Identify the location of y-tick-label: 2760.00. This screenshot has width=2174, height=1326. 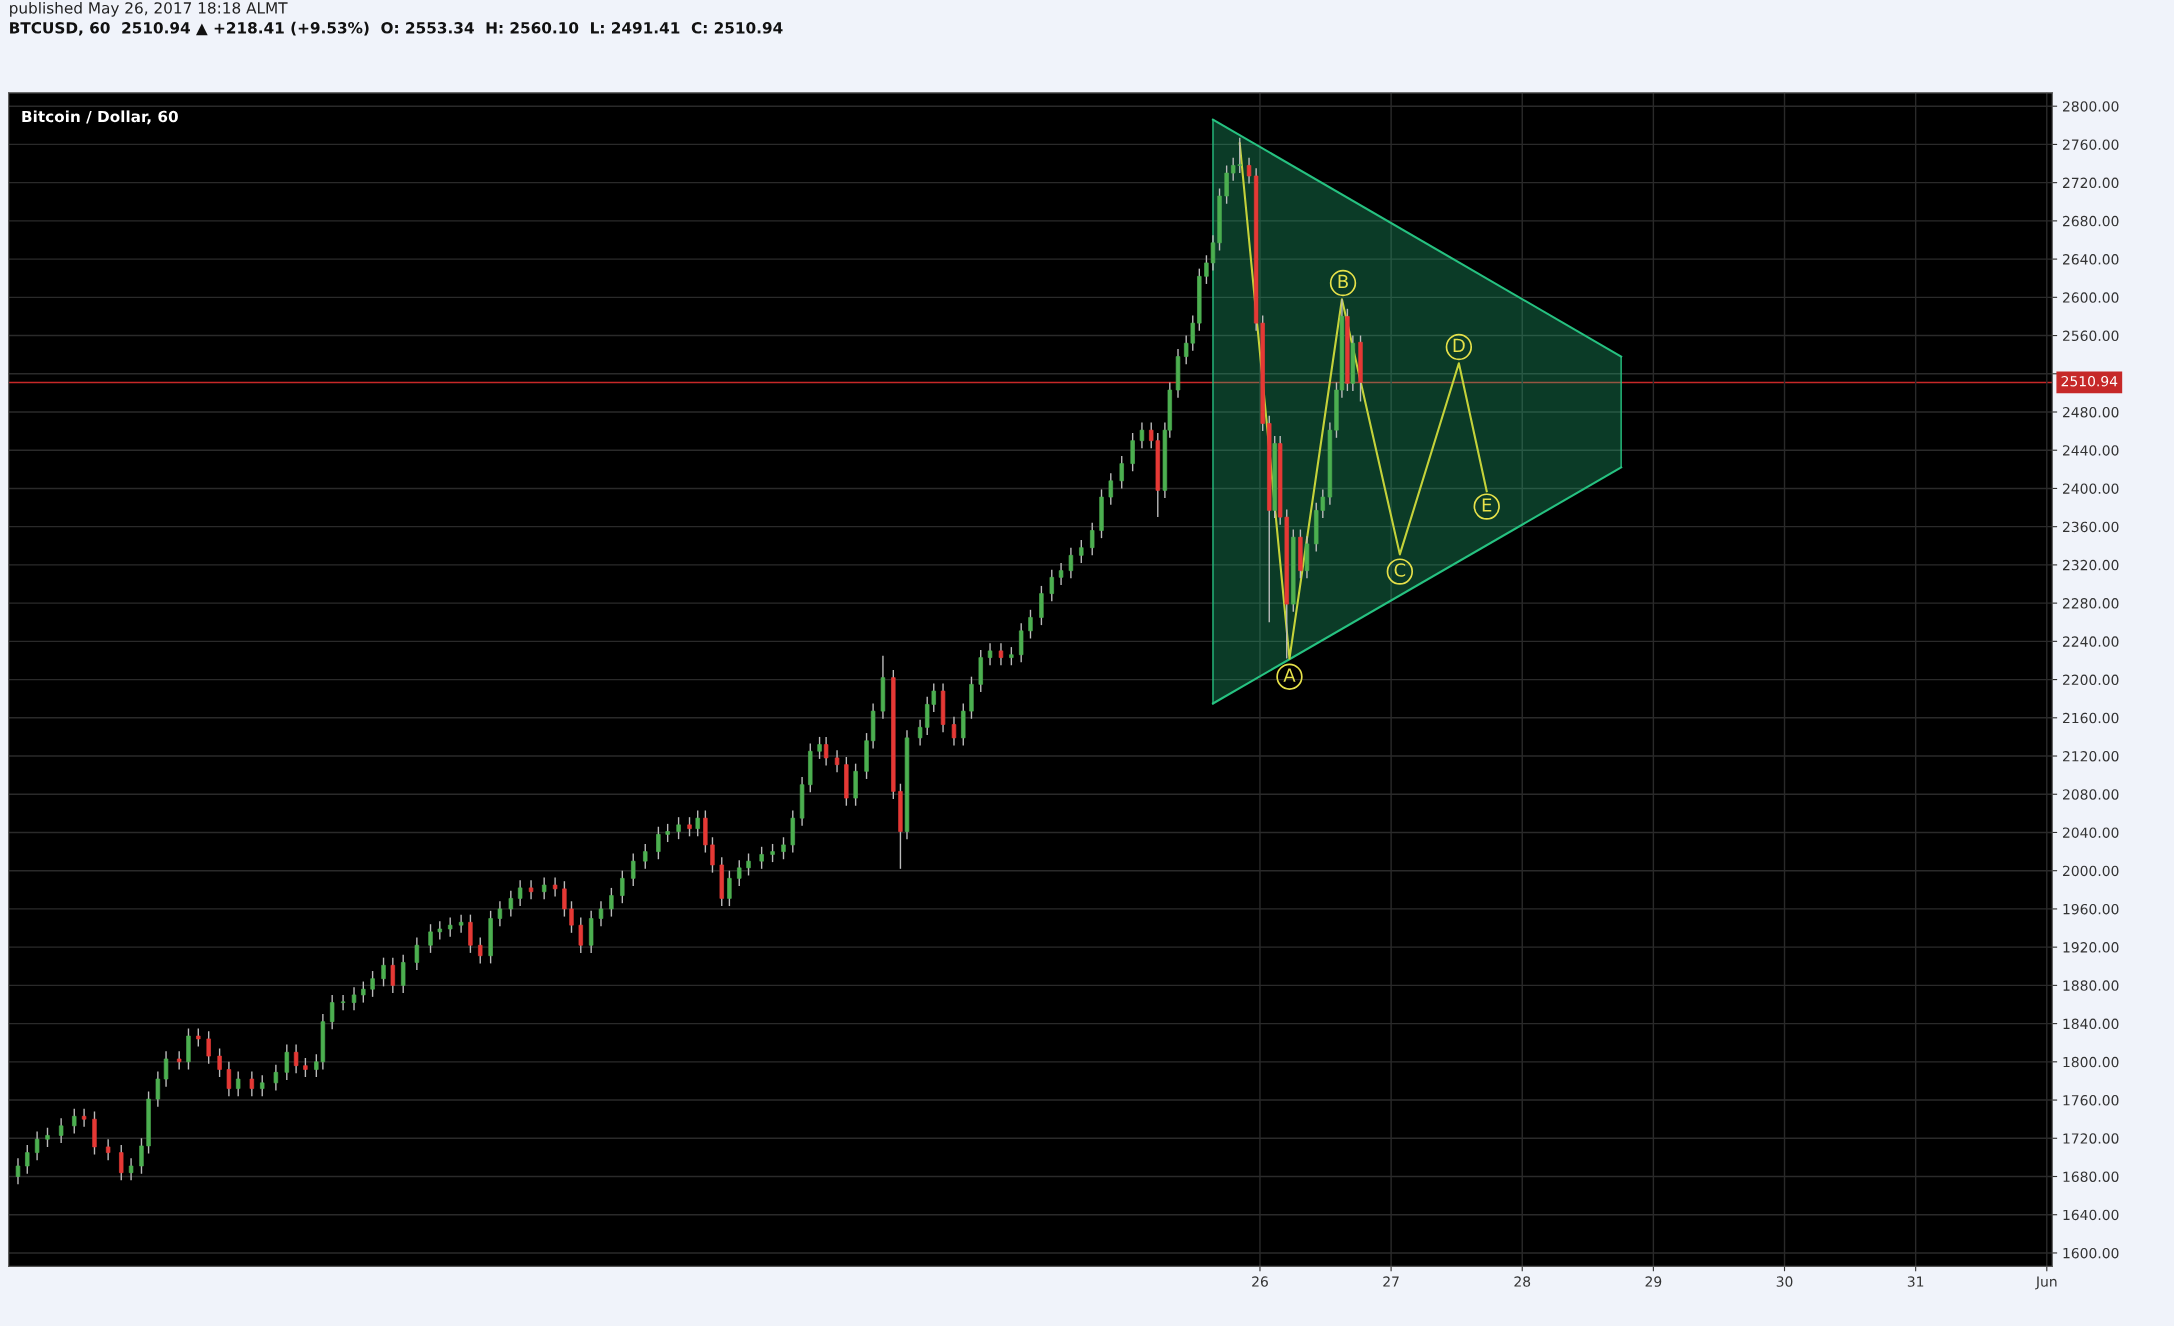
(2091, 144).